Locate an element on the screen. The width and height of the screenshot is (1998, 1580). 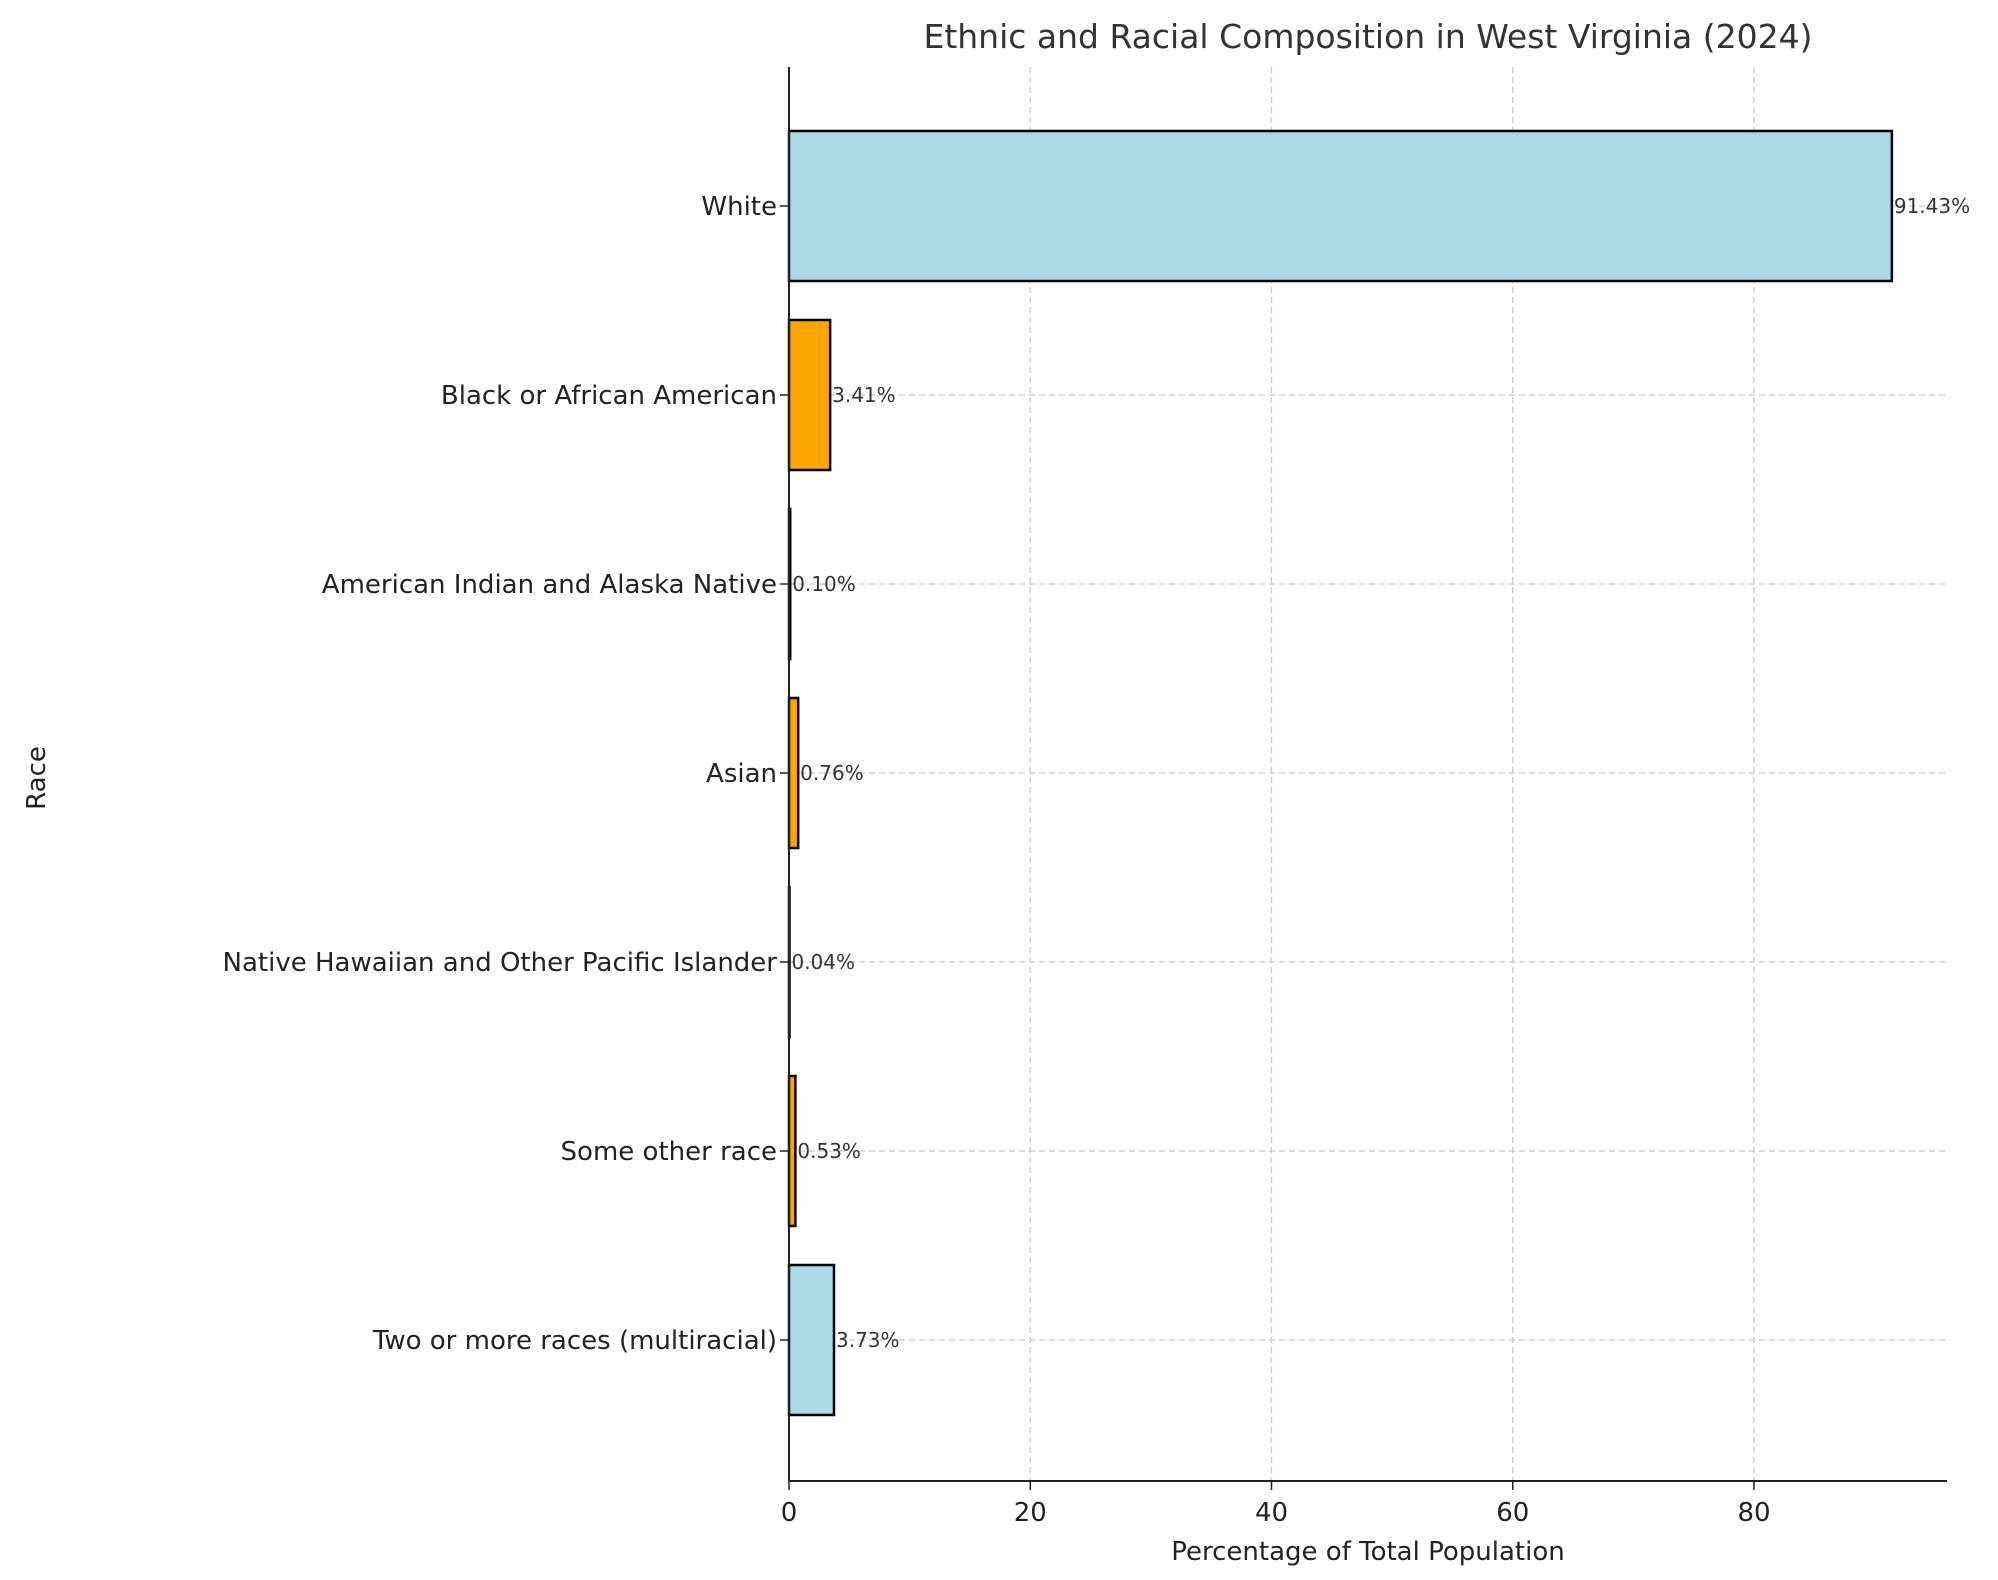
data-label: 3.73% is located at coordinates (868, 1340).